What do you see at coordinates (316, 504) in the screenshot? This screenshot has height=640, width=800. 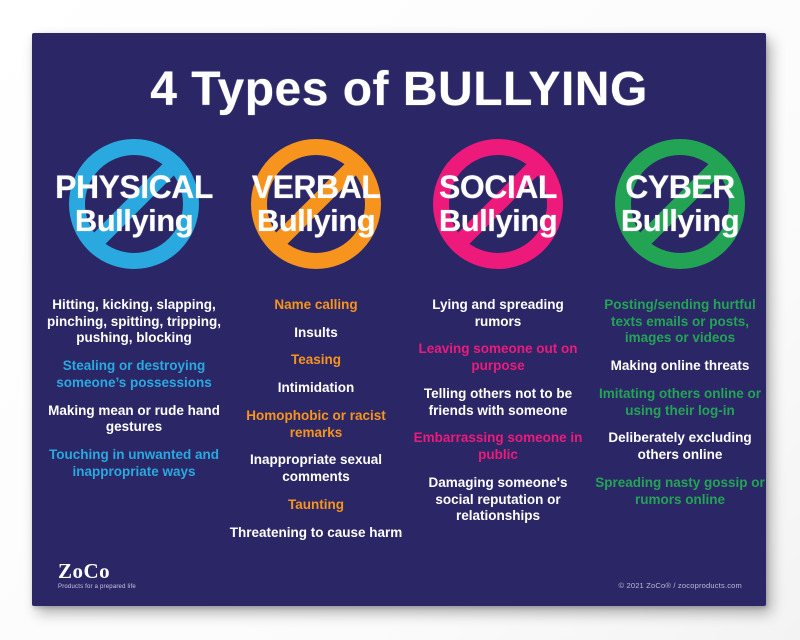 I see `verbal-item-6: Taunting` at bounding box center [316, 504].